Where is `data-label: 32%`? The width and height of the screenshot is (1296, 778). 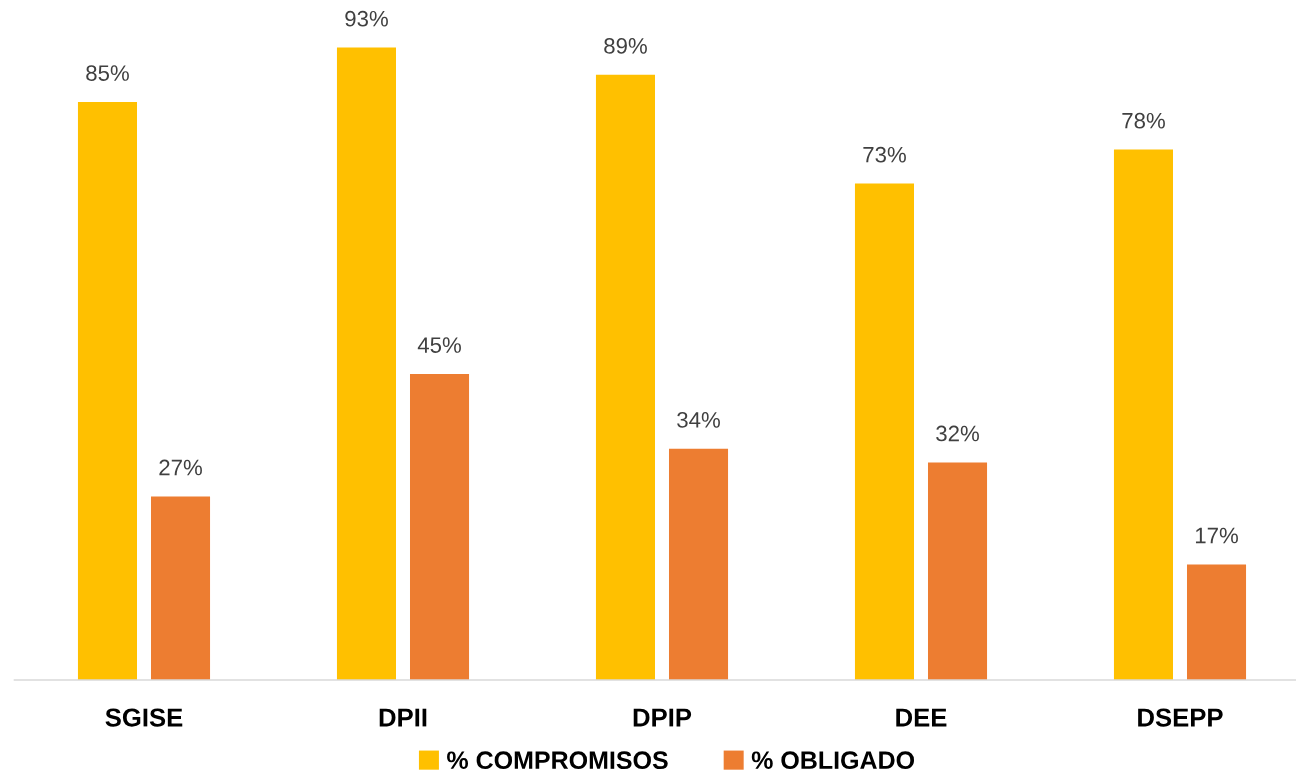
data-label: 32% is located at coordinates (957, 433).